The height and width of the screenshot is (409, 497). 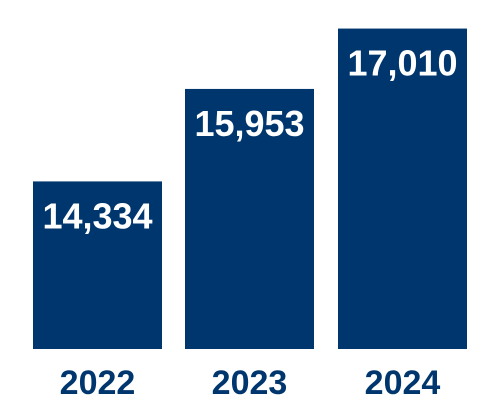 I want to click on category-label: 2022, so click(x=98, y=383).